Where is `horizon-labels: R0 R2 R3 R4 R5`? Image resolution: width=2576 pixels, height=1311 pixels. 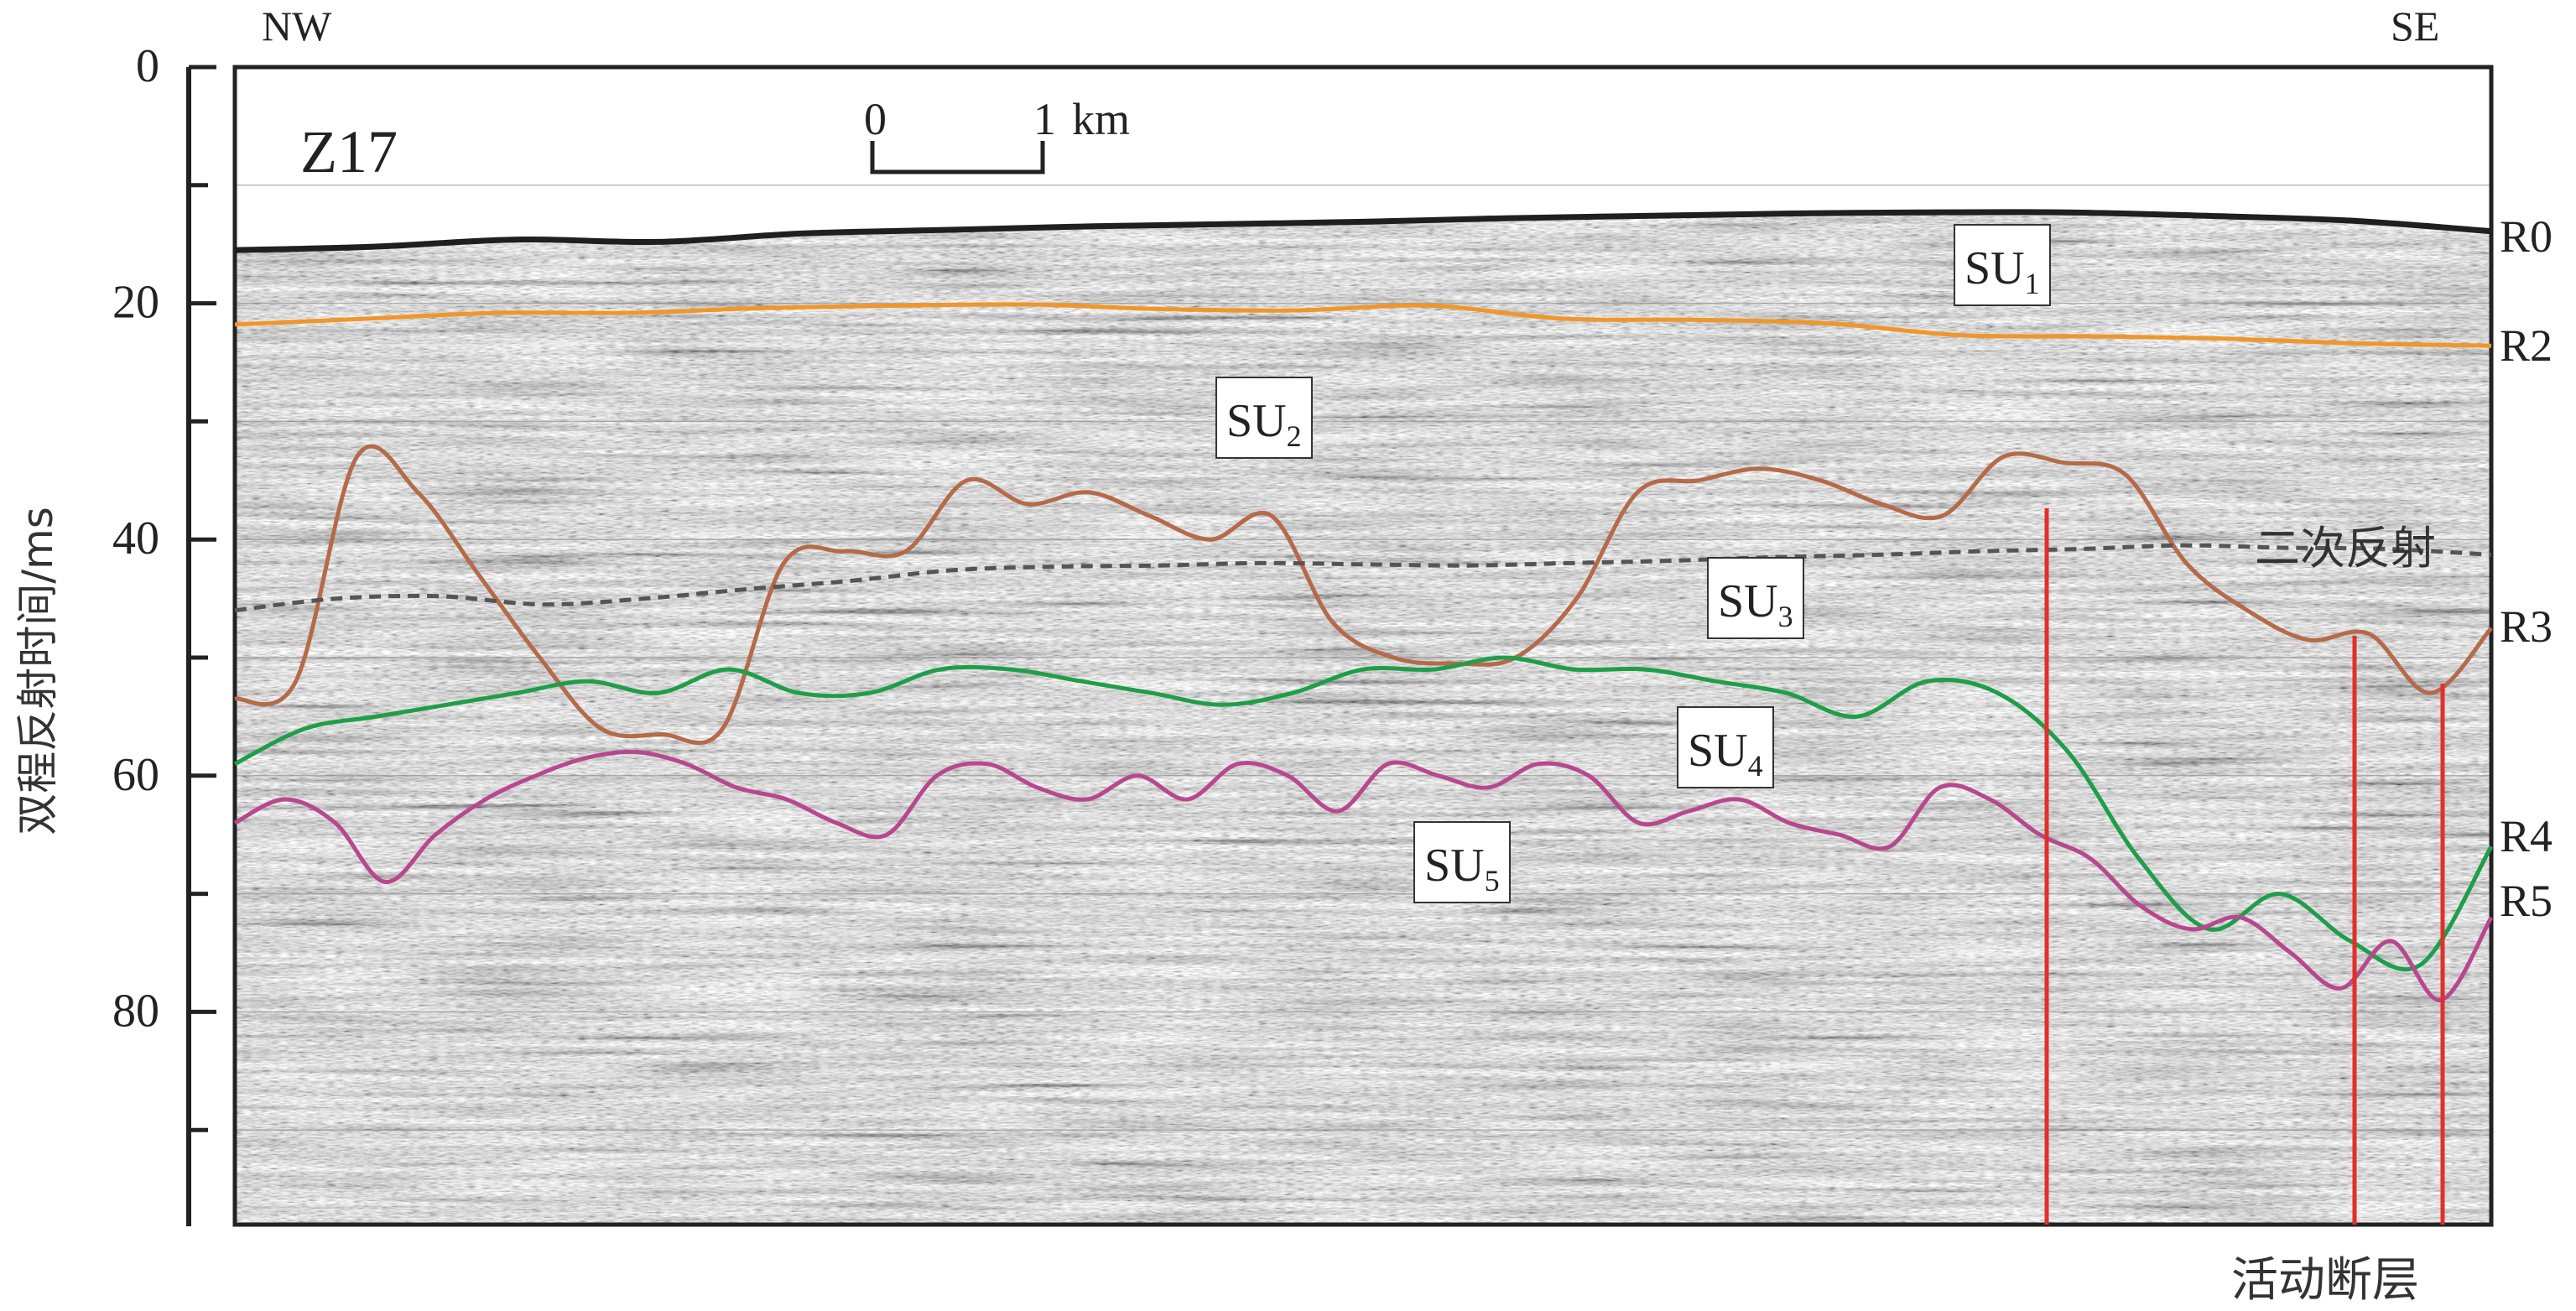 horizon-labels: R0 R2 R3 R4 R5 is located at coordinates (2526, 568).